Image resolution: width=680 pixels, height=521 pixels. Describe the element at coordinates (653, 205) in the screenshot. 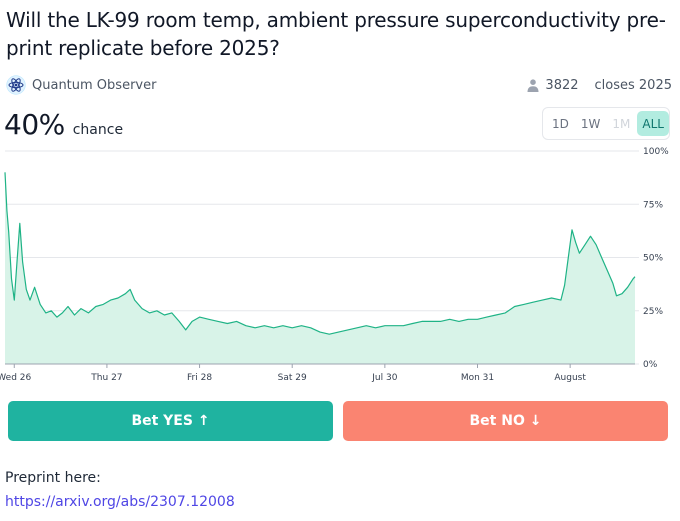

I see `y-tick-label: 75%` at that location.